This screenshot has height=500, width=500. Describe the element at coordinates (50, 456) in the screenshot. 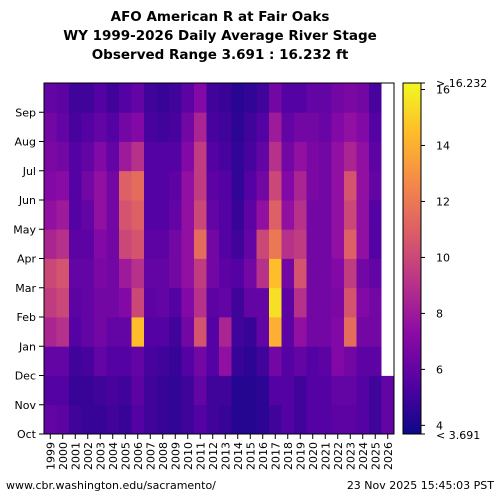

I see `x-tick-label: 1999` at that location.